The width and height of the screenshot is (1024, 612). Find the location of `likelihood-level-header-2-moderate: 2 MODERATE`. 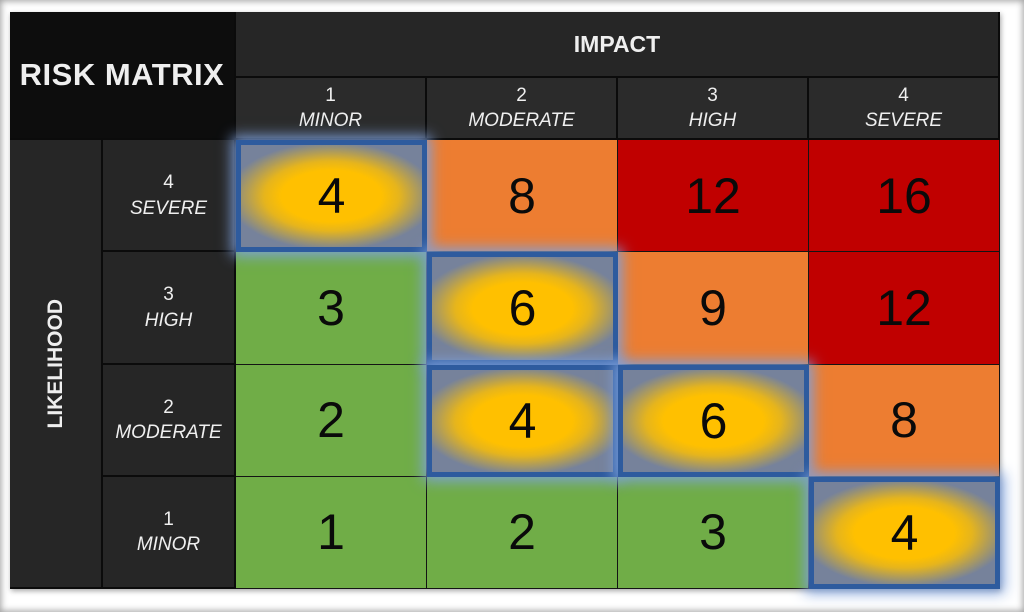

likelihood-level-header-2-moderate: 2 MODERATE is located at coordinates (169, 420).